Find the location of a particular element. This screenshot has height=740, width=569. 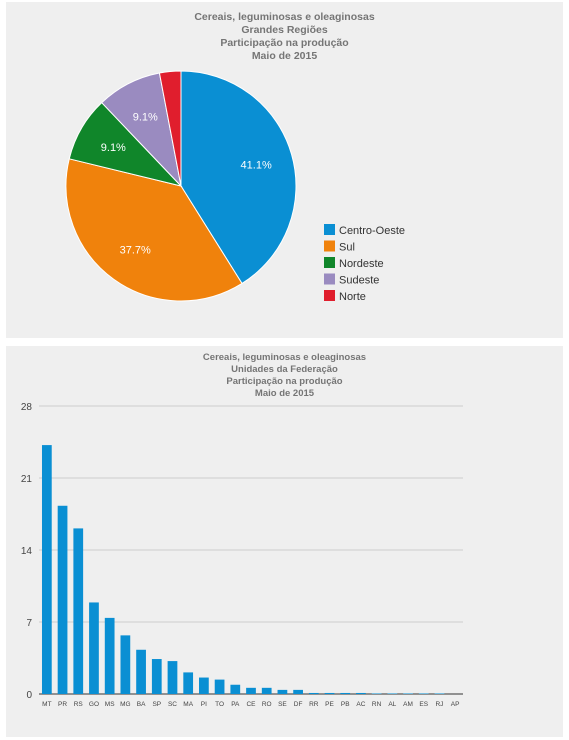

bar-pr is located at coordinates (62, 599).